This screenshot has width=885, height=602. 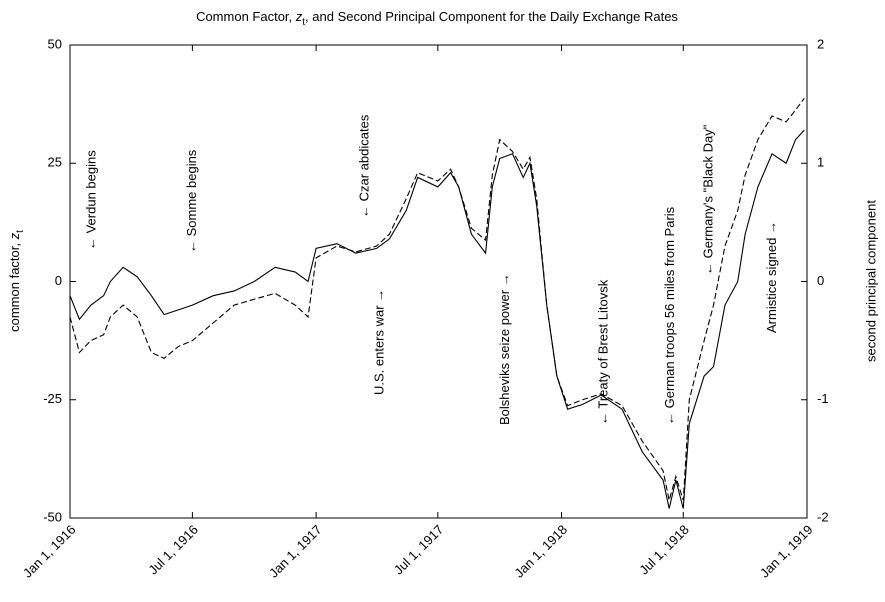 What do you see at coordinates (707, 199) in the screenshot?
I see `annotation: ← Germany's "Black Day"` at bounding box center [707, 199].